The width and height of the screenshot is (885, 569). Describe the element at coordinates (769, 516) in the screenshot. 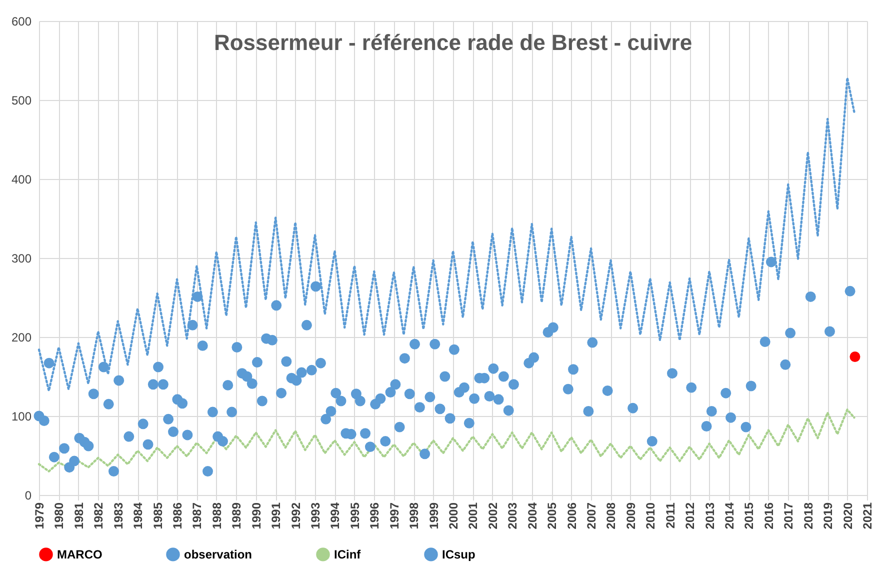

I see `x-tick-label: 2016` at that location.